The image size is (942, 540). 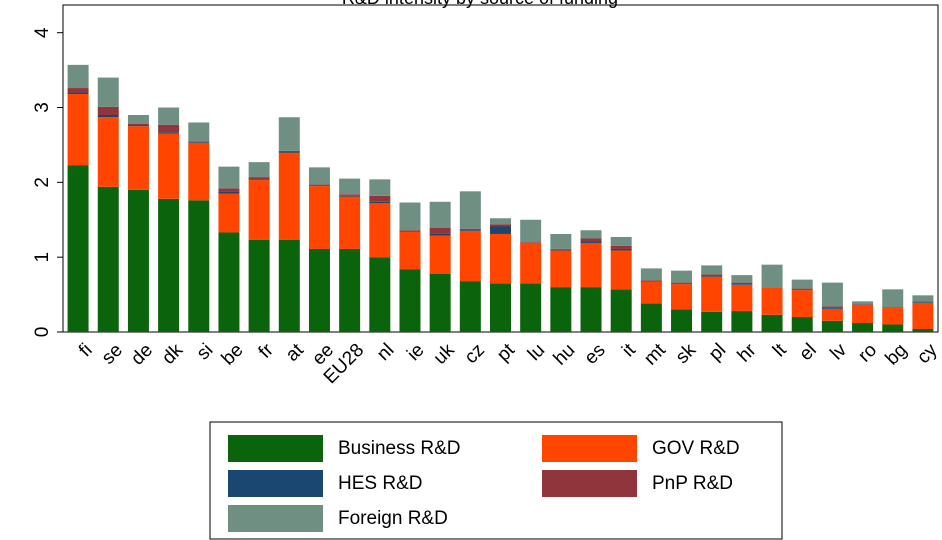 What do you see at coordinates (415, 352) in the screenshot?
I see `x-tick-label: ie` at bounding box center [415, 352].